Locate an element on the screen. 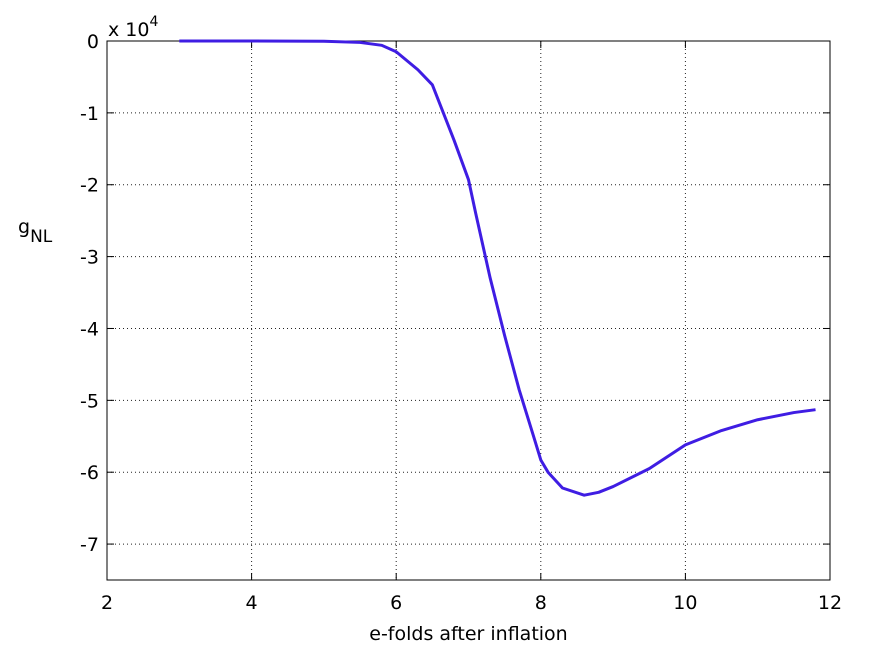  y-tick-label: -7 is located at coordinates (89, 545).